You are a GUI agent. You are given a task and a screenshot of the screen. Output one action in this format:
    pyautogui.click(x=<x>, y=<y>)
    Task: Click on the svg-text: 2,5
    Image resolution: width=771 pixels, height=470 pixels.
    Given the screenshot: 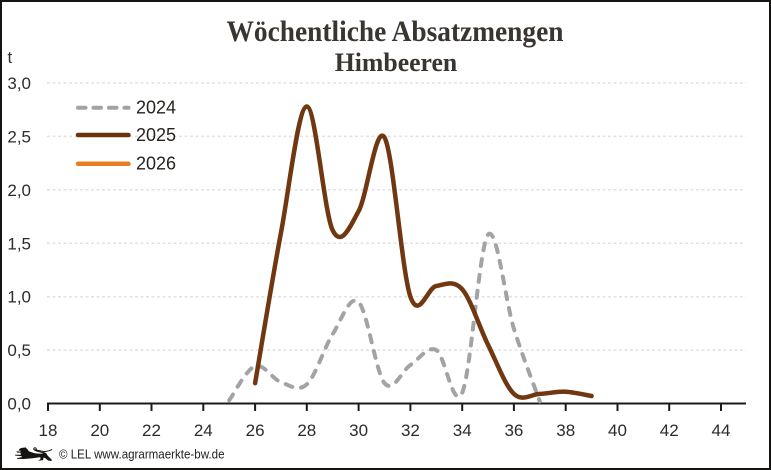 What is the action you would take?
    pyautogui.click(x=19, y=136)
    